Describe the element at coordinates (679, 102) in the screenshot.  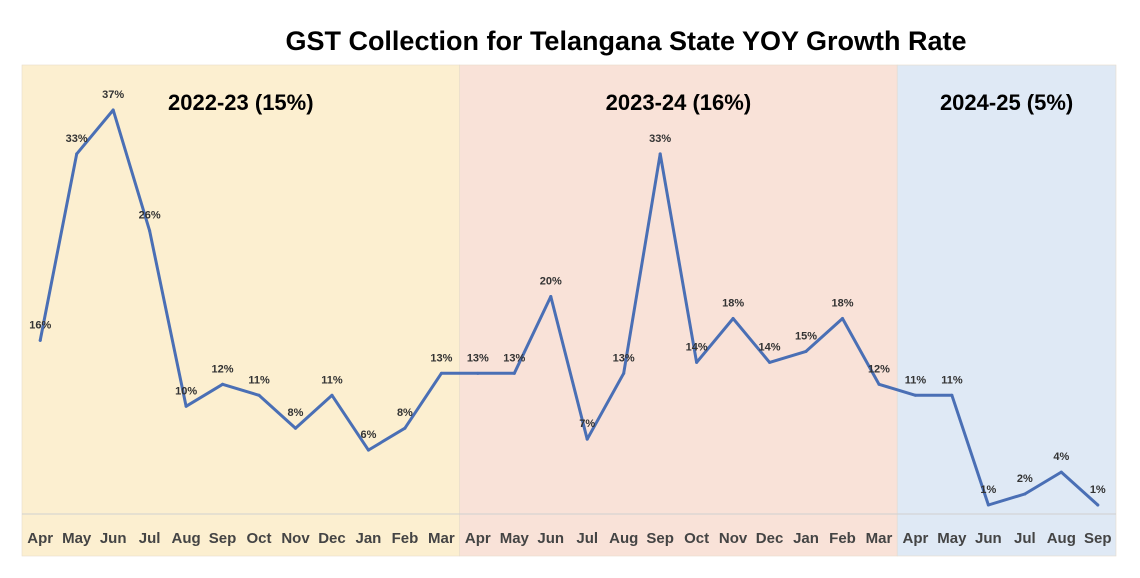
I see `period-label-1: 2023-24 (16%)` at that location.